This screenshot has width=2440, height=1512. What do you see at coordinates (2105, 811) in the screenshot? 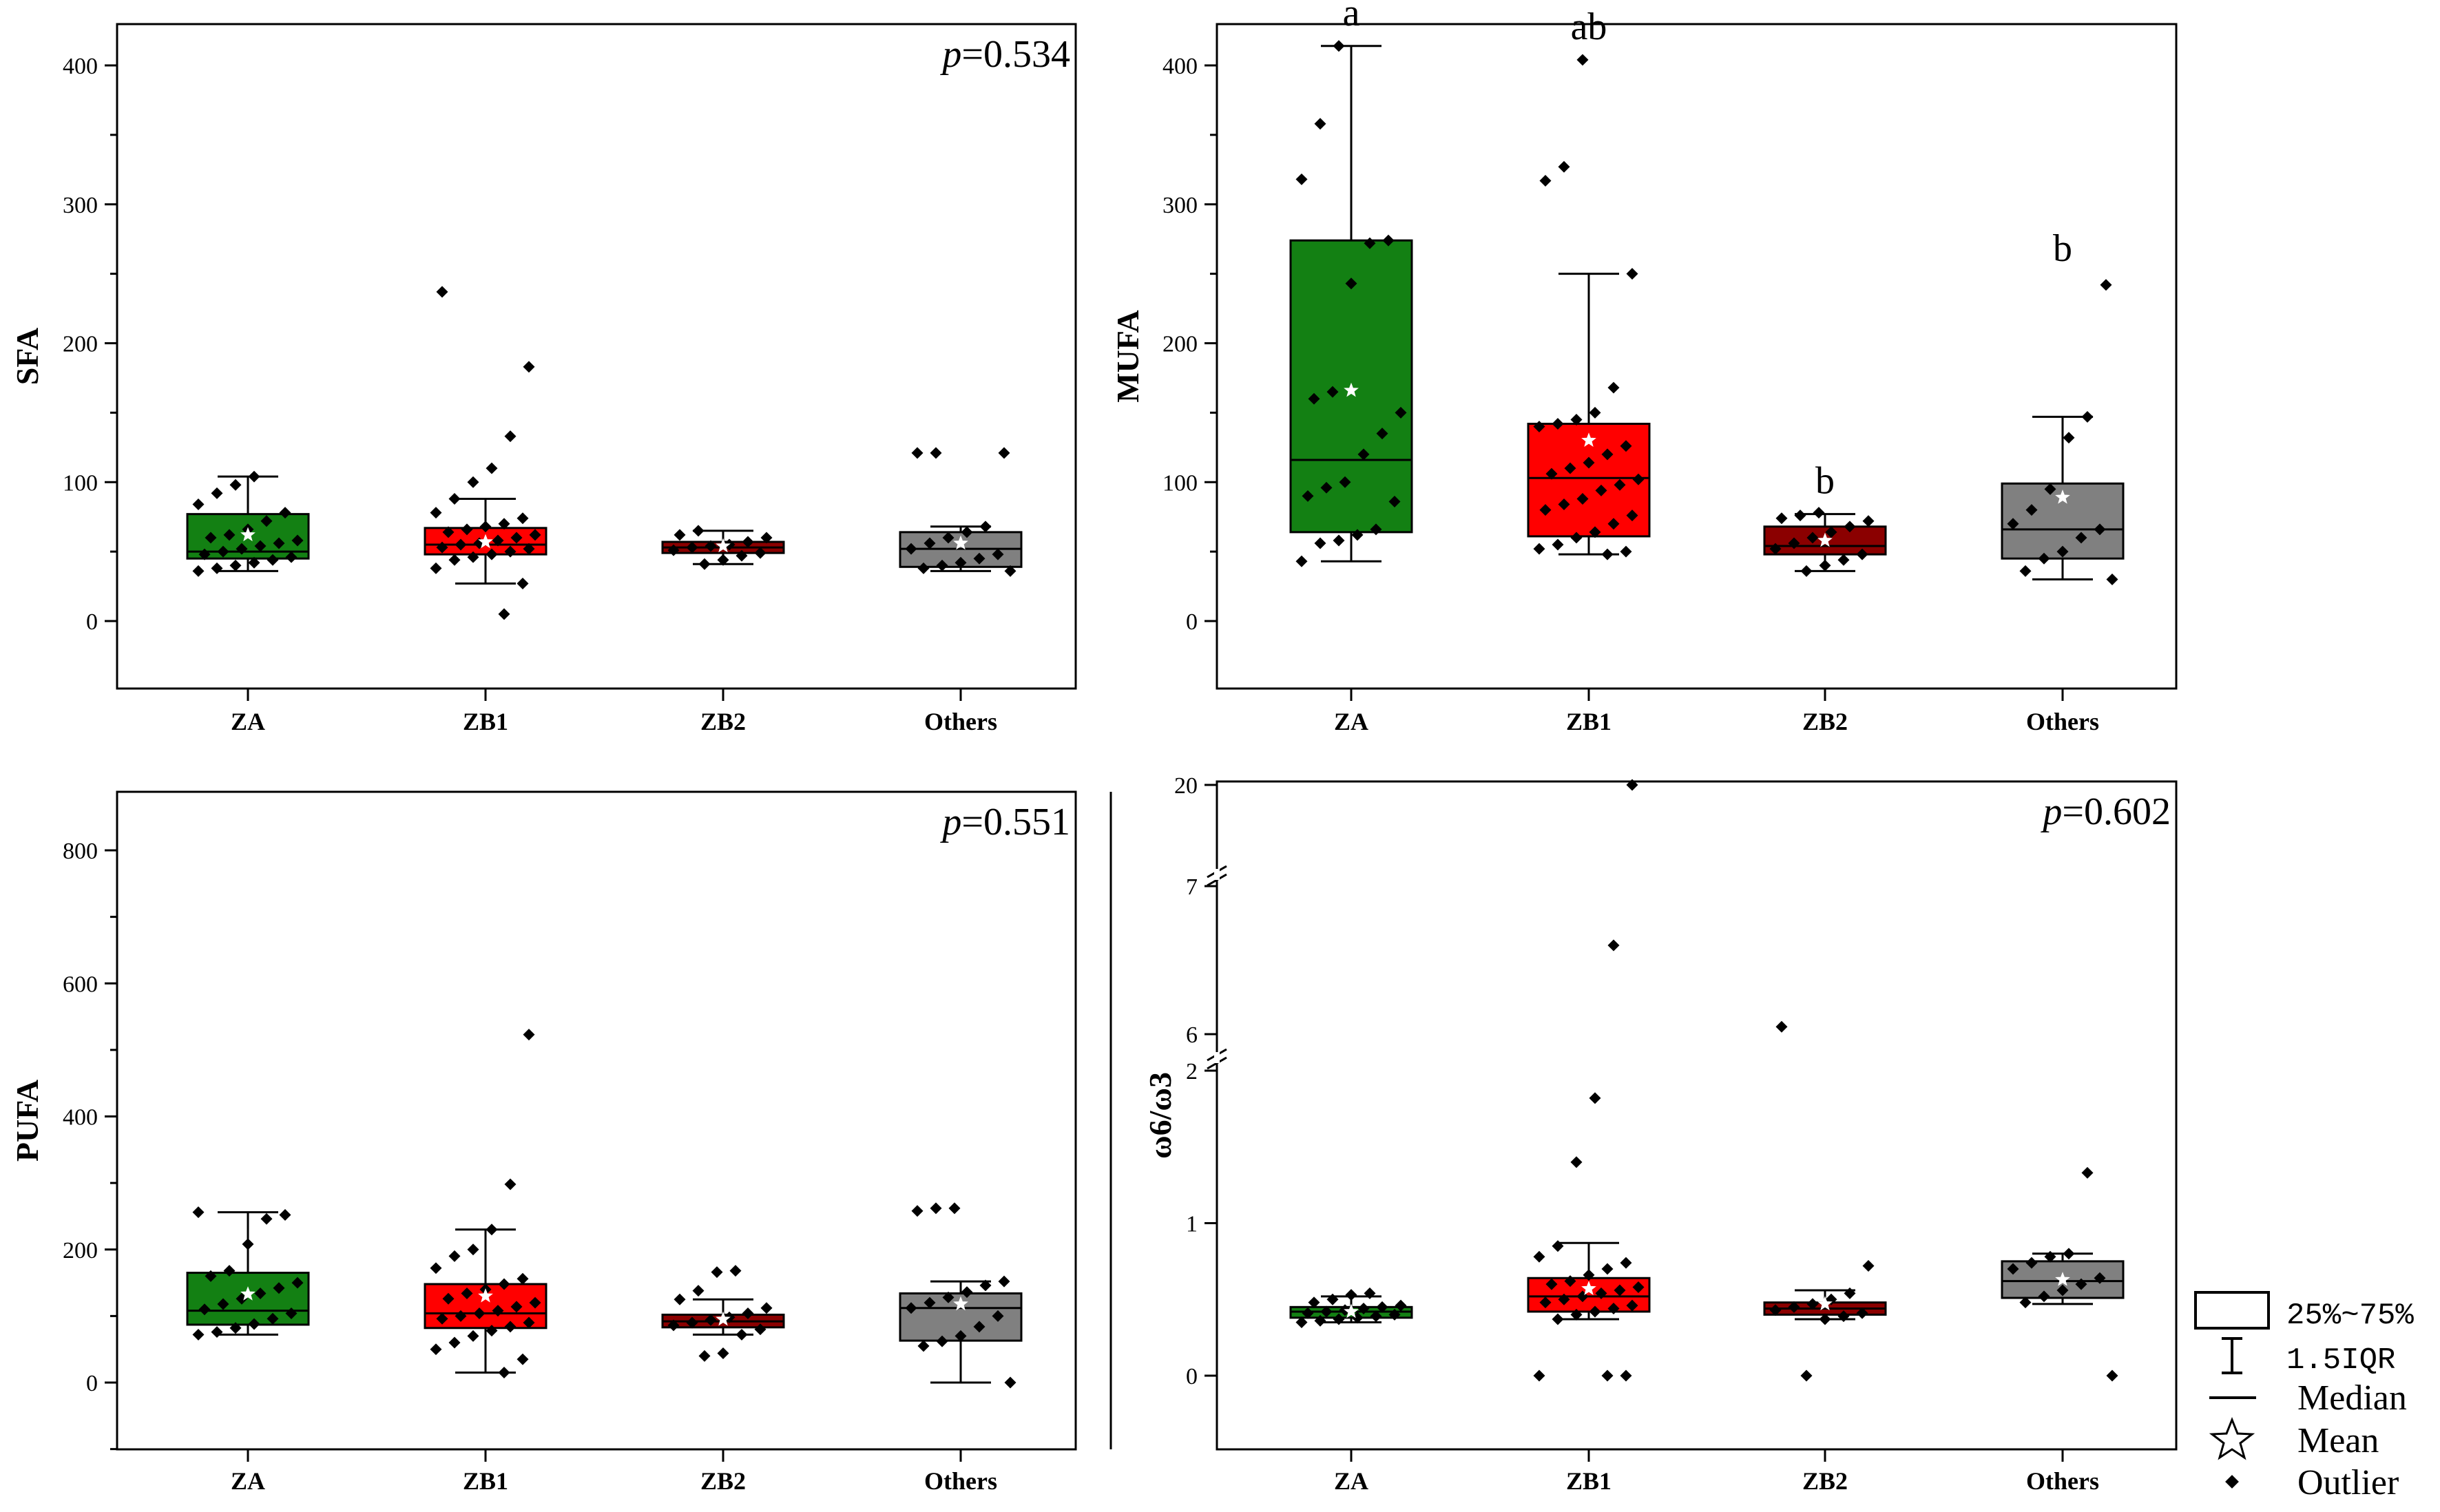
I see `p-value-label: p=0.602` at bounding box center [2105, 811].